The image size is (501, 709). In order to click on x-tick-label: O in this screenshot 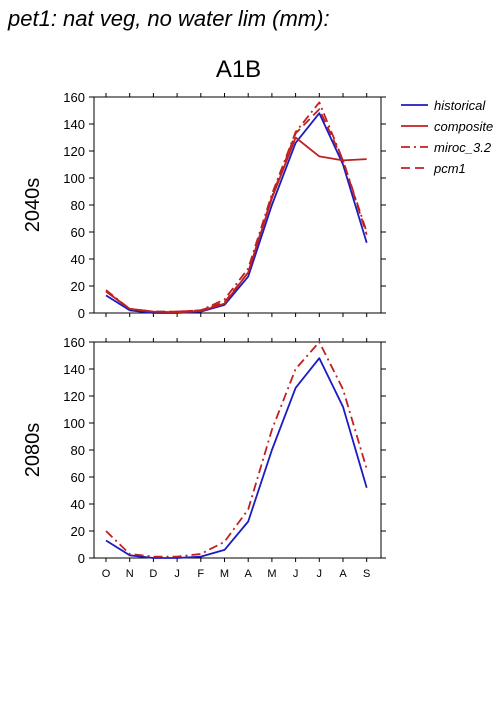, I will do `click(106, 574)`.